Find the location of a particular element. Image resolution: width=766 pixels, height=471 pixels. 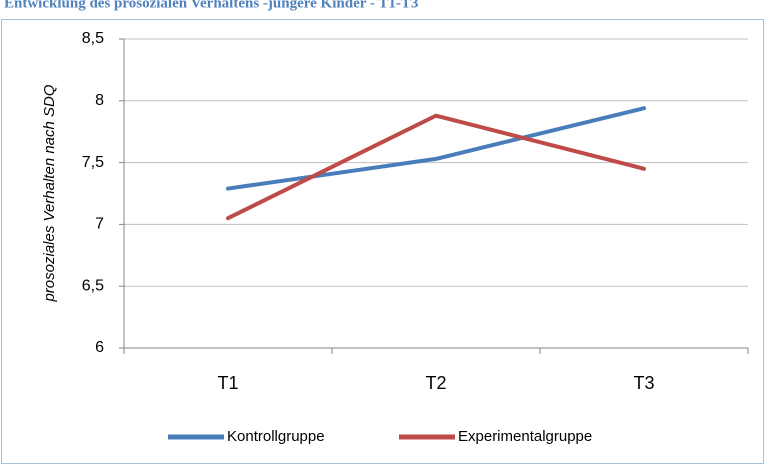

y-tick-label: 8,5 is located at coordinates (93, 38).